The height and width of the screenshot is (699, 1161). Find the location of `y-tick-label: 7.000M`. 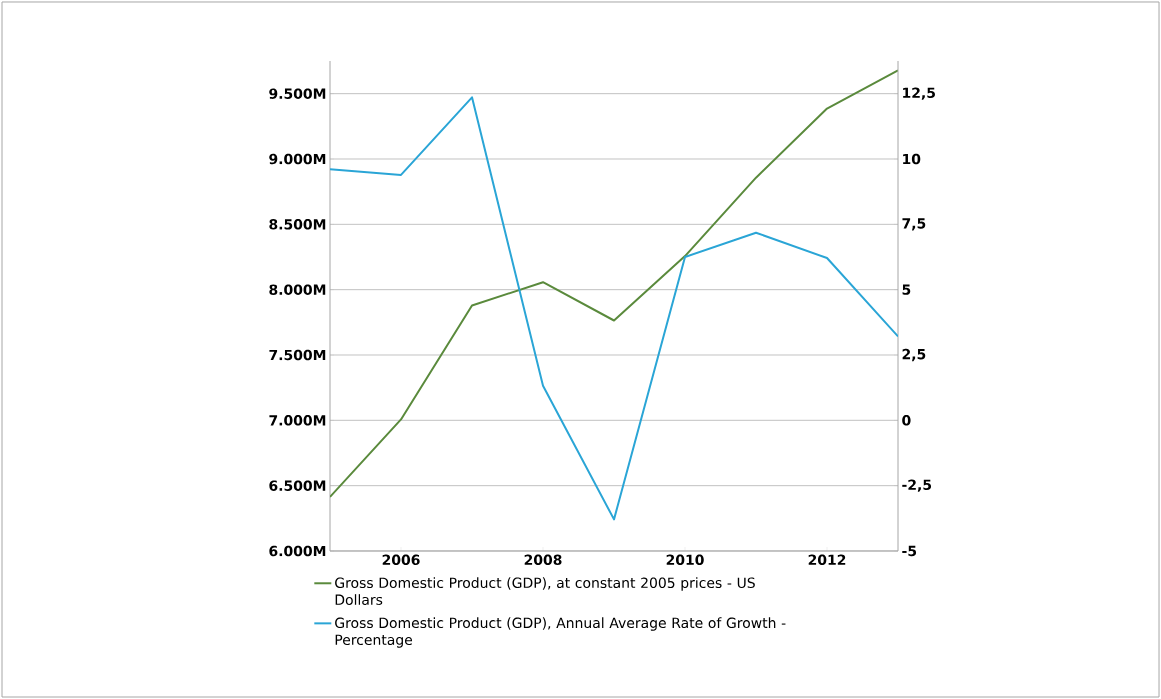

y-tick-label: 7.000M is located at coordinates (297, 420).